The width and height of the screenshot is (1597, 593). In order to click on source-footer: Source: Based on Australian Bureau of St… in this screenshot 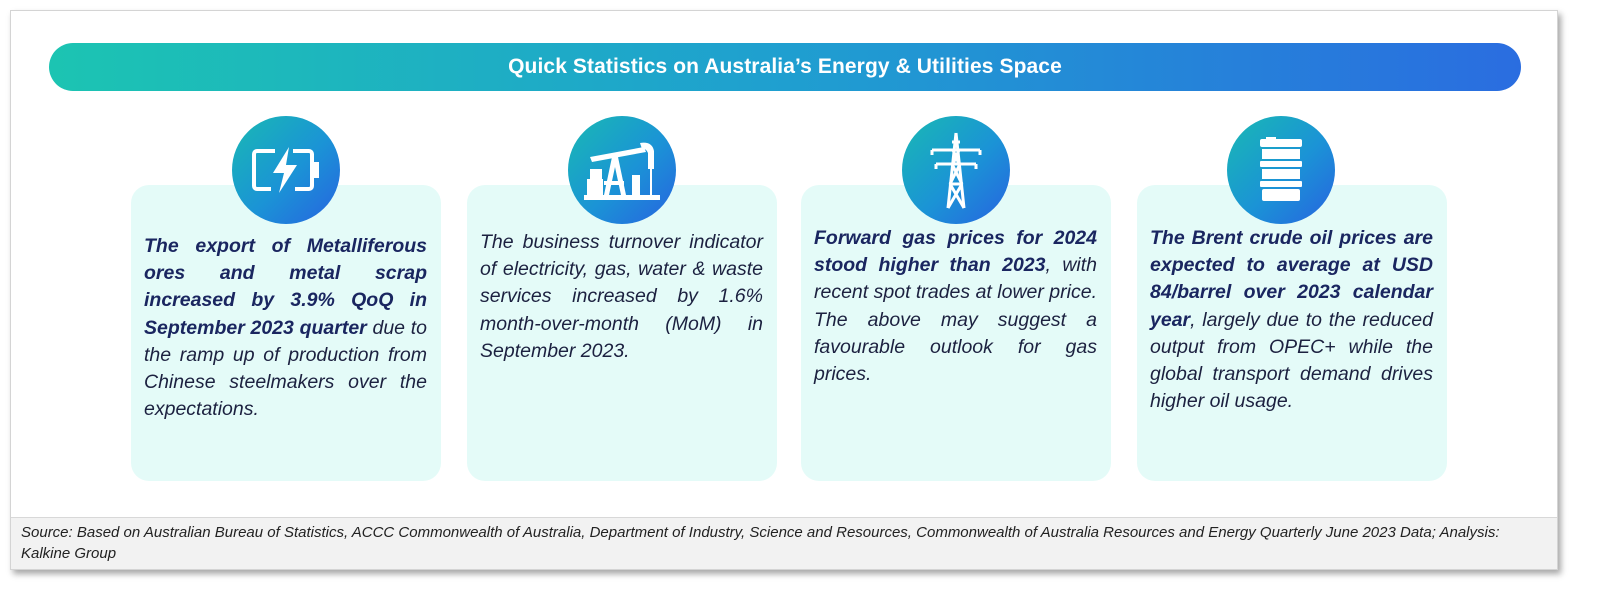, I will do `click(784, 543)`.